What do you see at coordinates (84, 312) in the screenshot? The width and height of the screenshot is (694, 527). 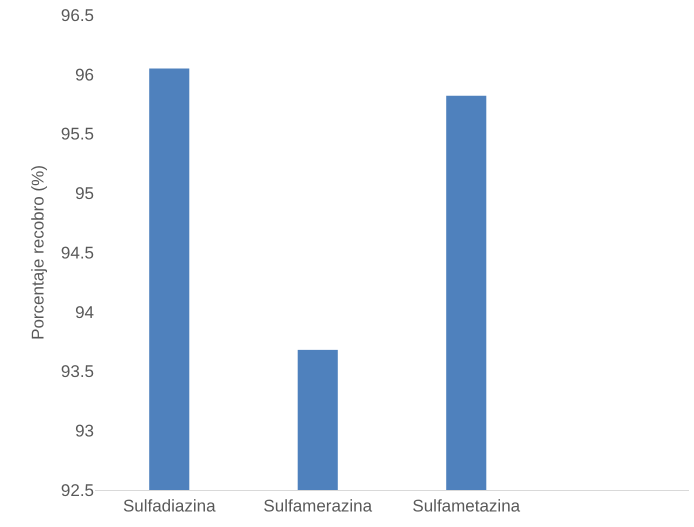 I see `y-tick-label: 94` at bounding box center [84, 312].